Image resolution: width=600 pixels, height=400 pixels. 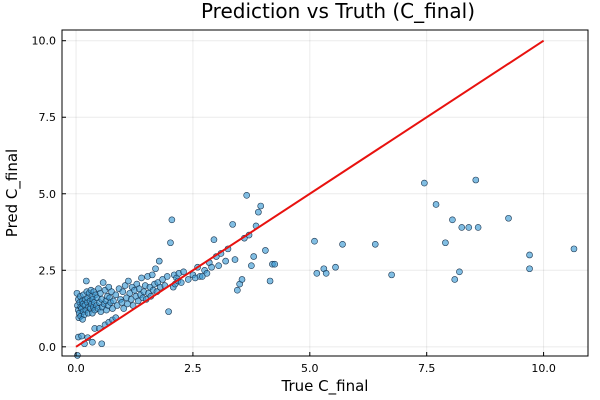 I want to click on x-axis-label: True C_final, so click(x=325, y=386).